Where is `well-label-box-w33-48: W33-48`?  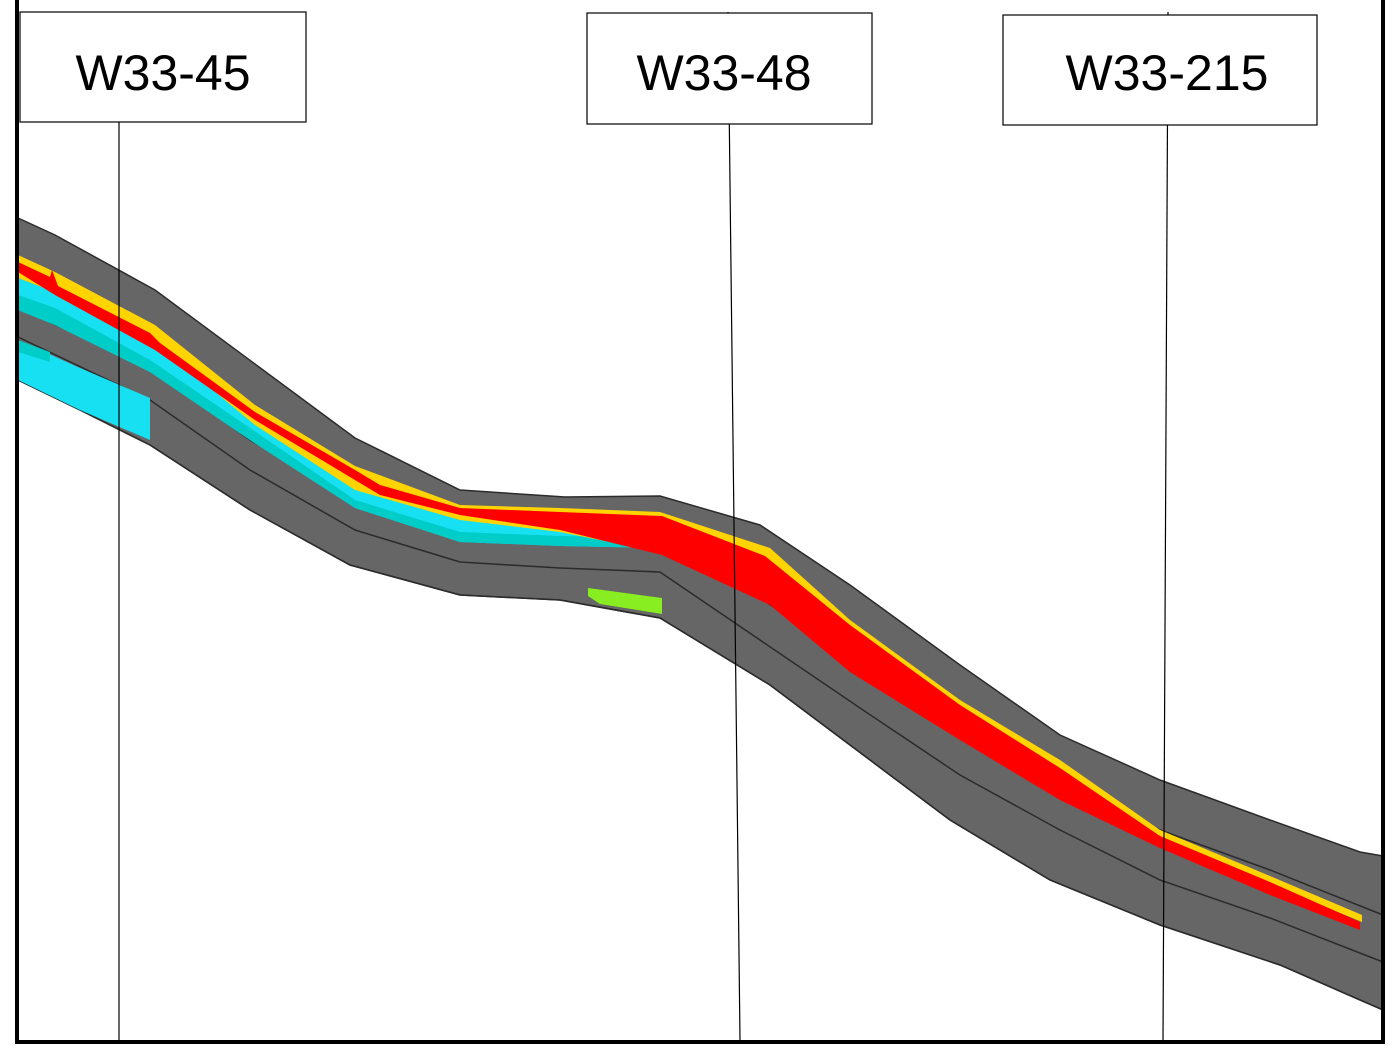 well-label-box-w33-48: W33-48 is located at coordinates (729, 68).